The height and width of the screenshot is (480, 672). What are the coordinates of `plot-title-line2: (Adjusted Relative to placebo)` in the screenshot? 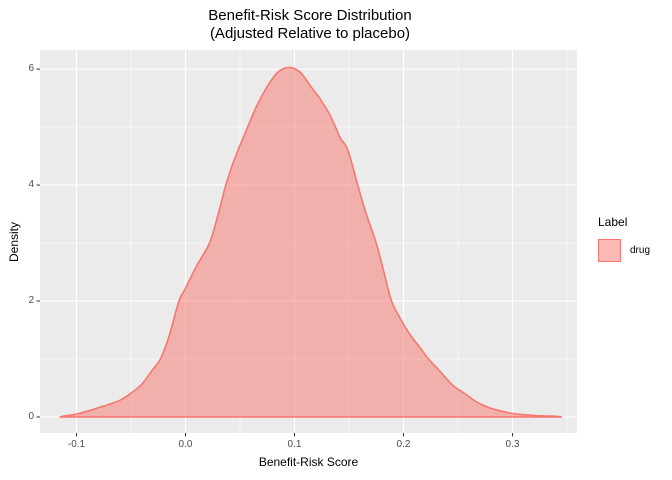 It's located at (310, 33).